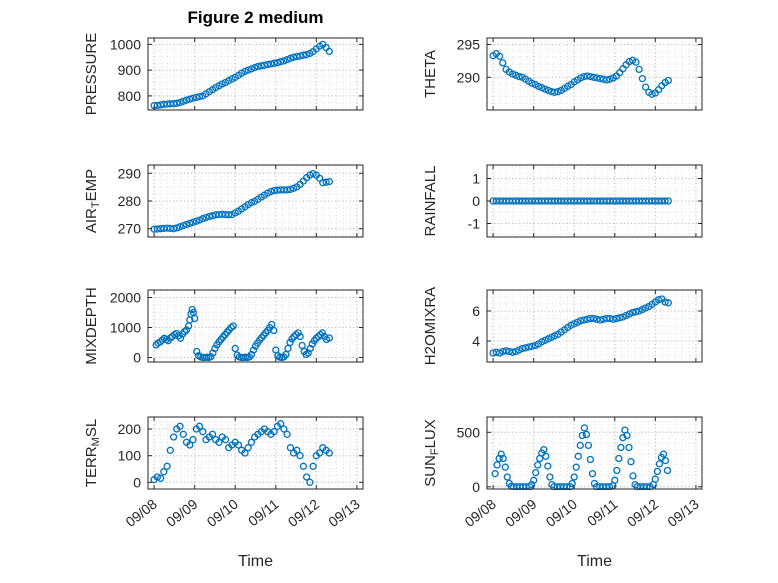  I want to click on figure-title: Figure 2 medium, so click(255, 17).